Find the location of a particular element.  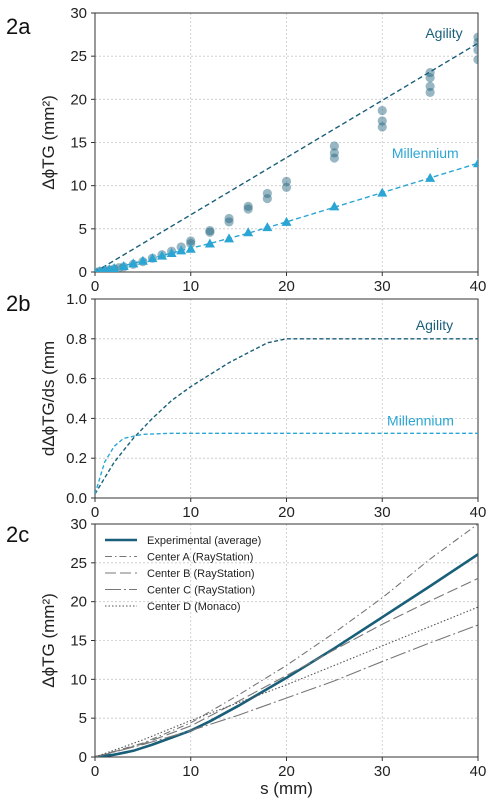

y-axis-label: dΔϕTG/ds (mm is located at coordinates (48, 398).